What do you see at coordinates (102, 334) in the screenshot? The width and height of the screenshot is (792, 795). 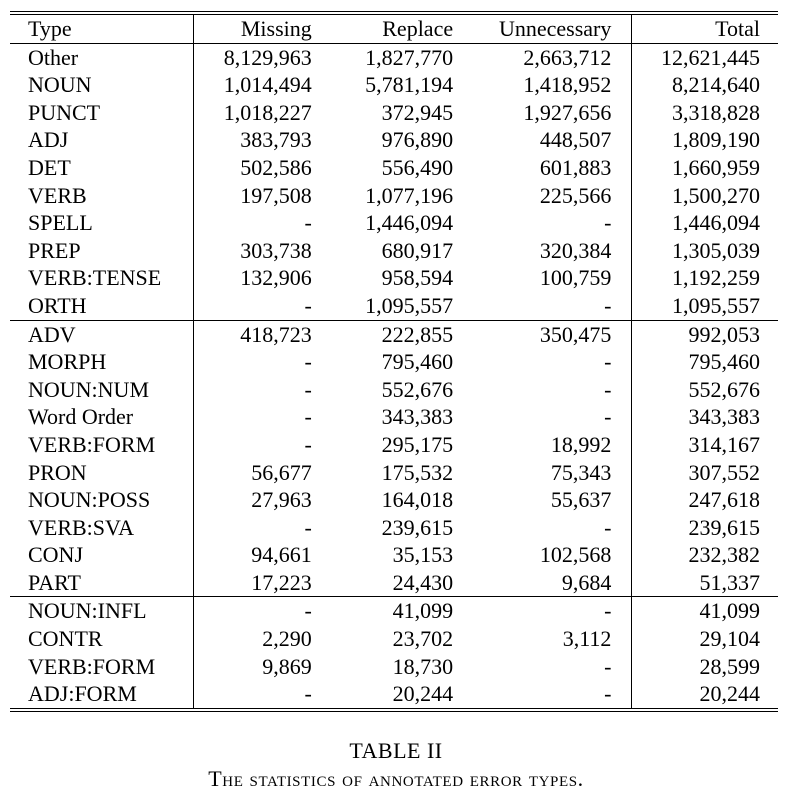 I see `cell-type: ADV` at bounding box center [102, 334].